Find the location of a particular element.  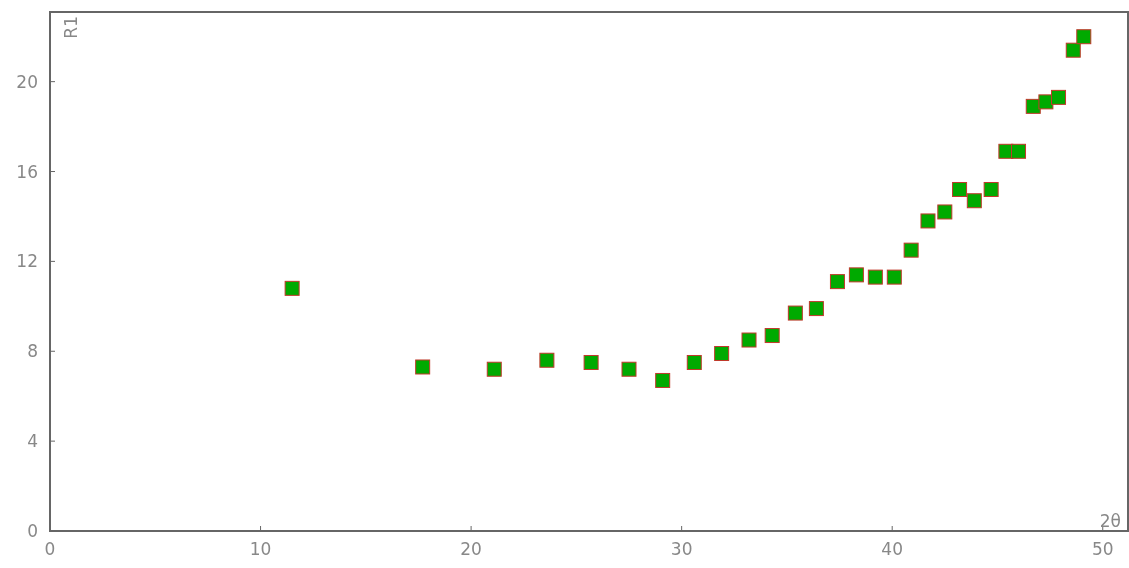

y-tick-label: 4 is located at coordinates (32, 441).